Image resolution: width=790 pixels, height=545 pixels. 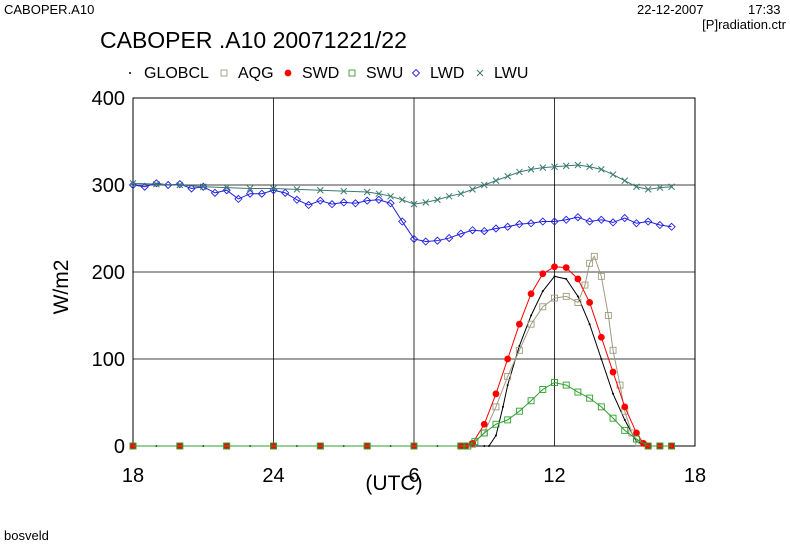 What do you see at coordinates (61, 287) in the screenshot?
I see `y-axis-label: W/m2` at bounding box center [61, 287].